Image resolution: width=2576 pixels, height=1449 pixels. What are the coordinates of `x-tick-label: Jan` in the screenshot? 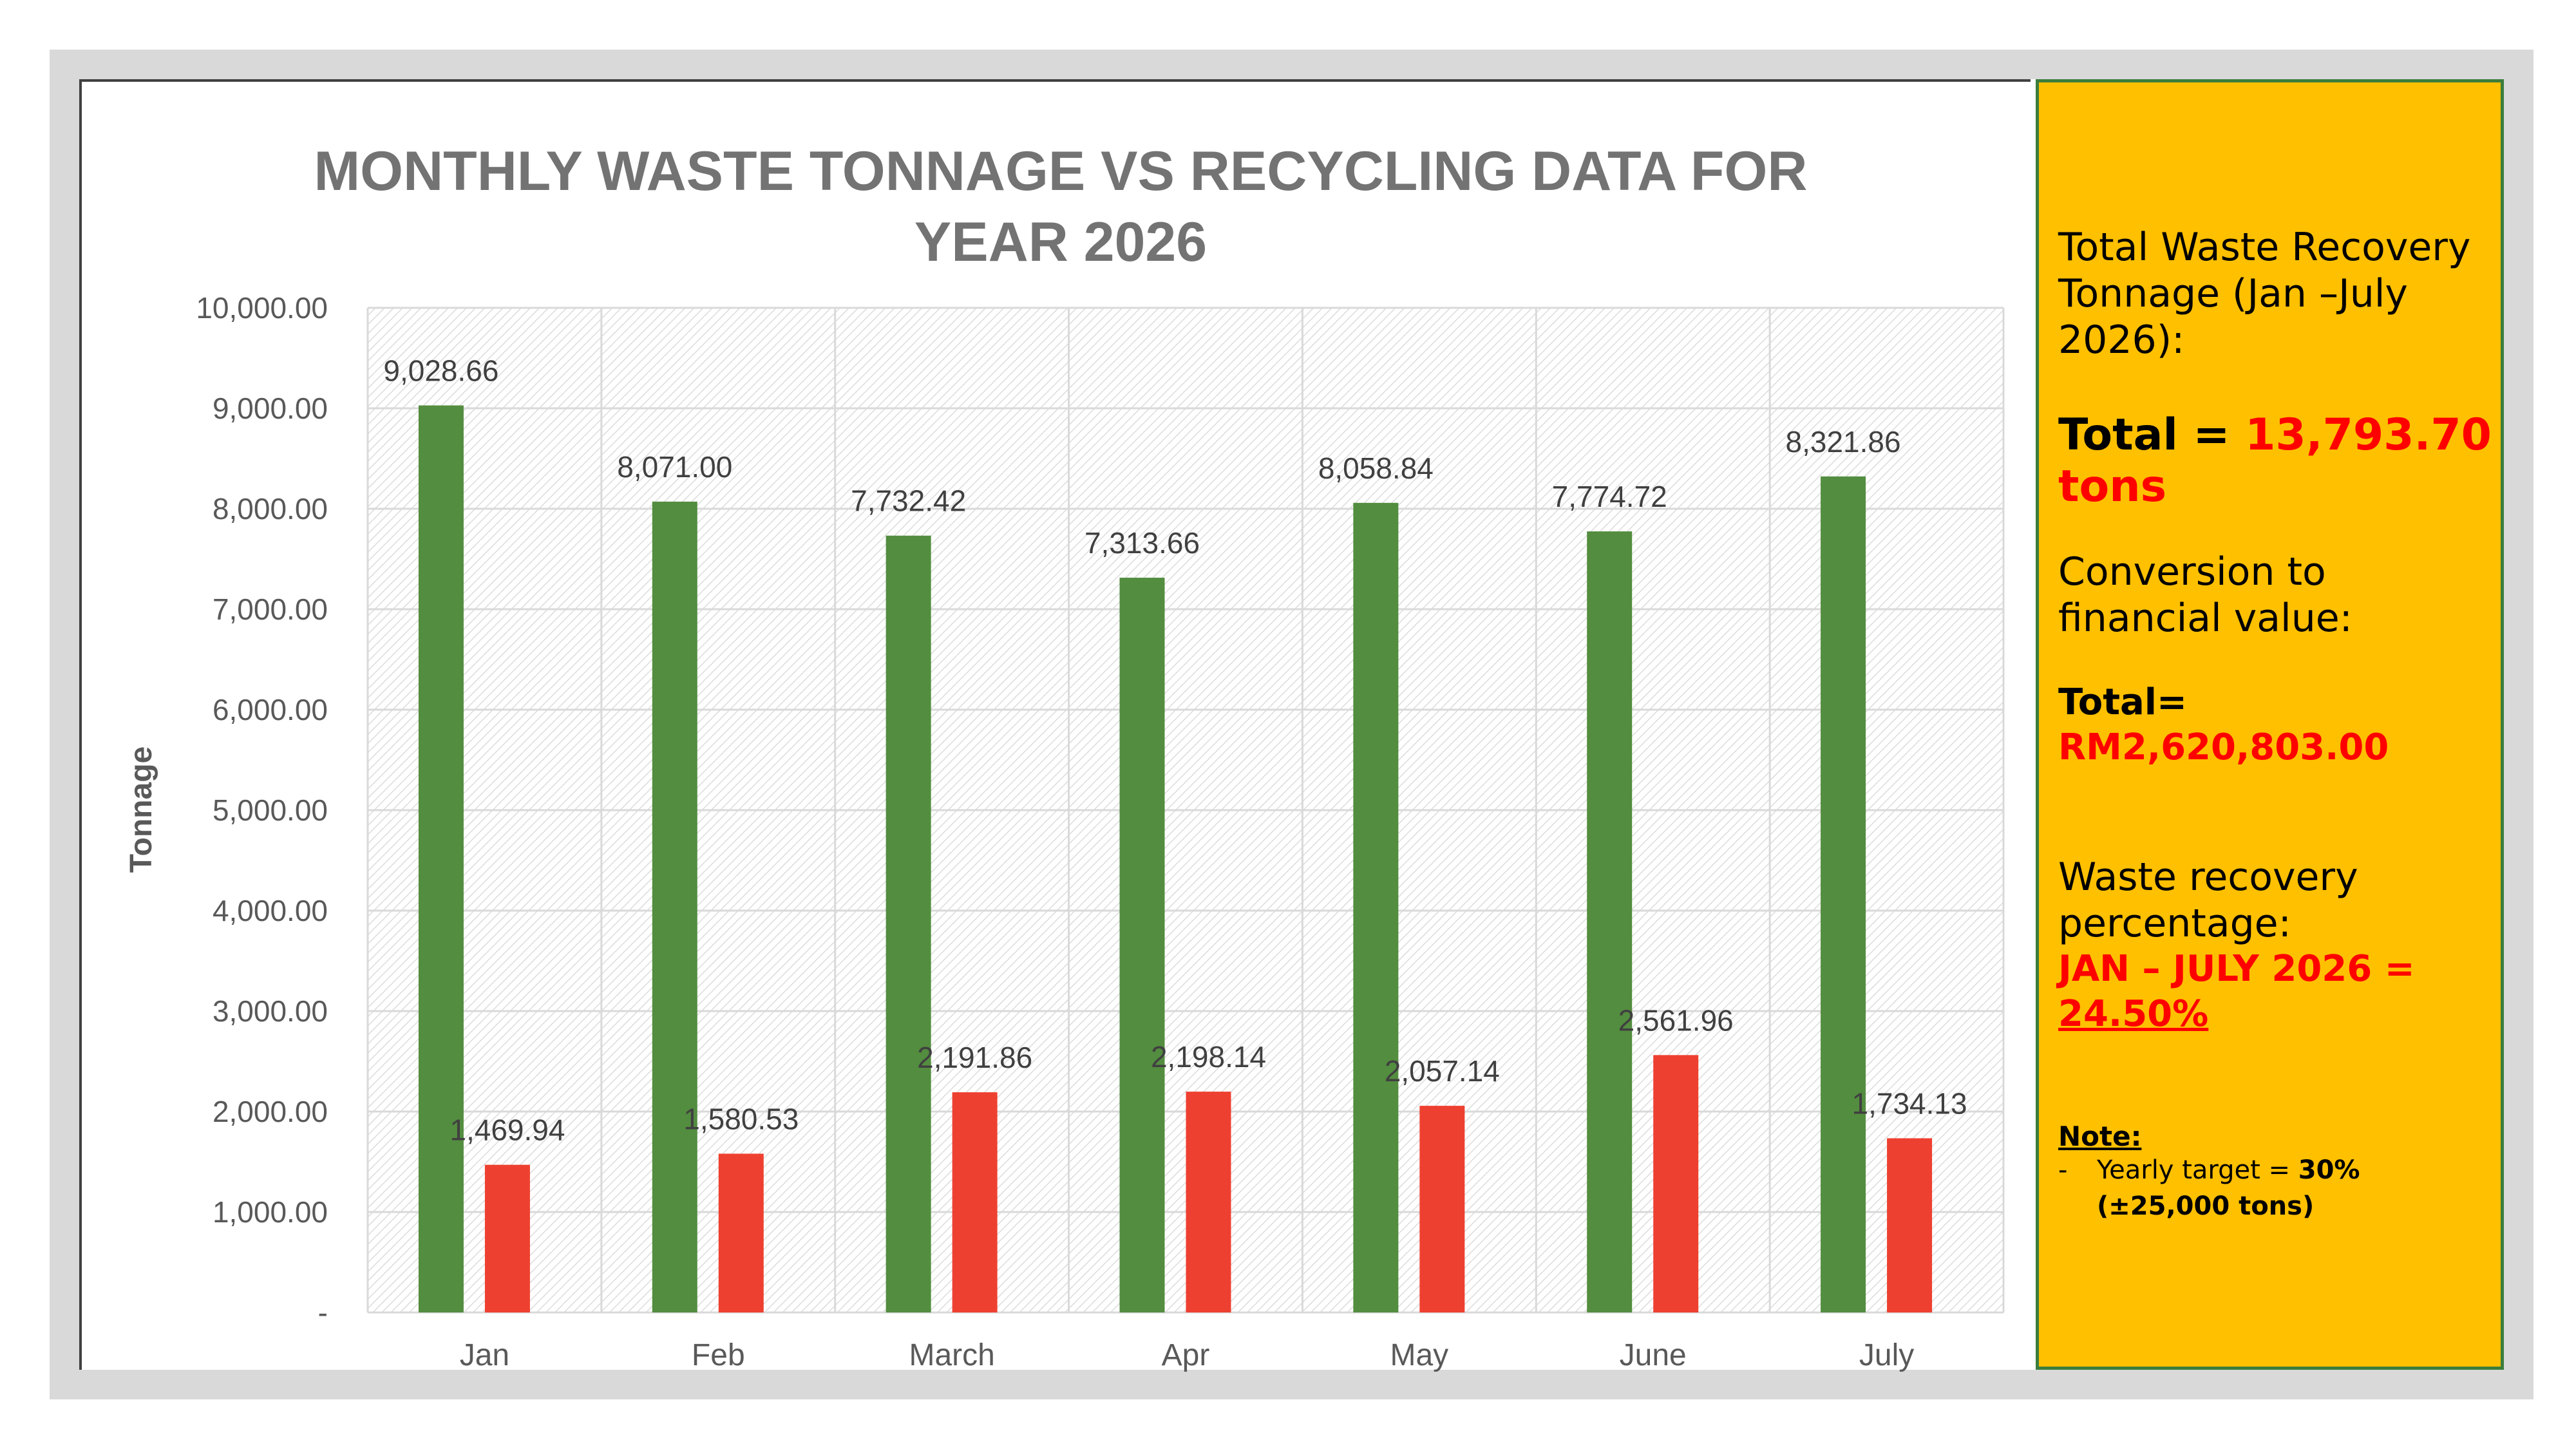 It's located at (484, 1355).